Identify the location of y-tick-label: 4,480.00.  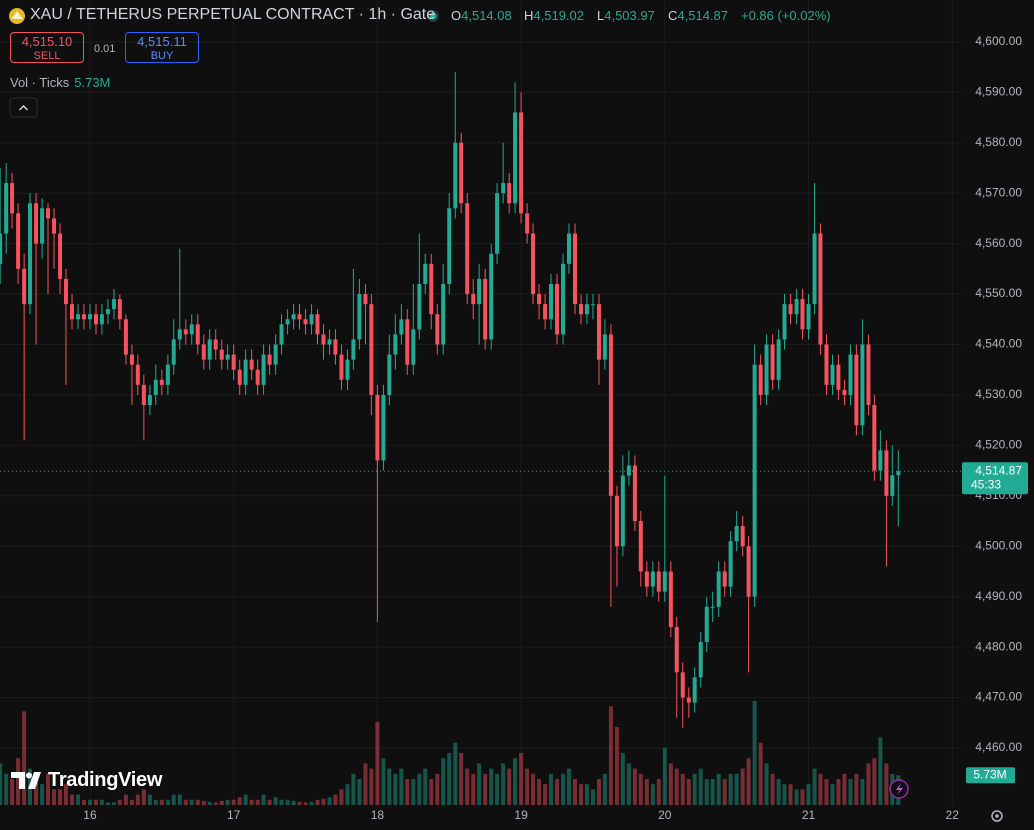
(998, 646).